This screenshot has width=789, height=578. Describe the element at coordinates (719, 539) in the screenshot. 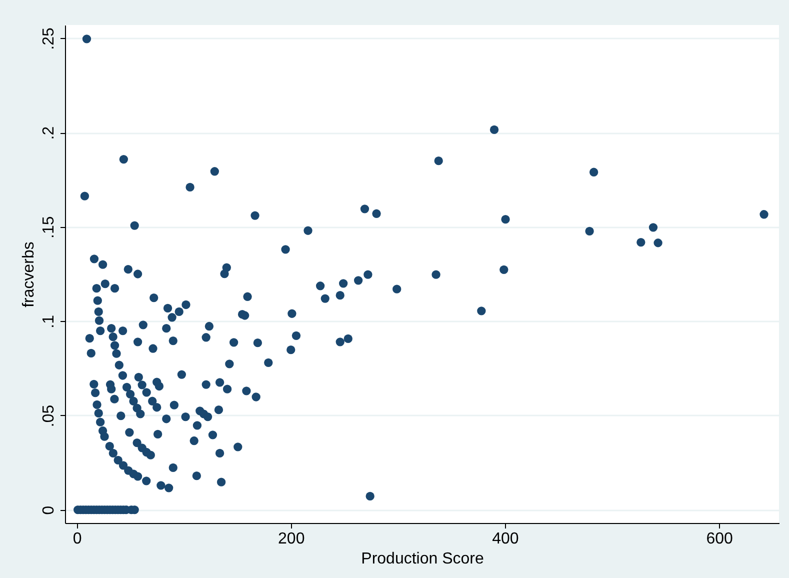

I see `x-tick-label: 600` at that location.